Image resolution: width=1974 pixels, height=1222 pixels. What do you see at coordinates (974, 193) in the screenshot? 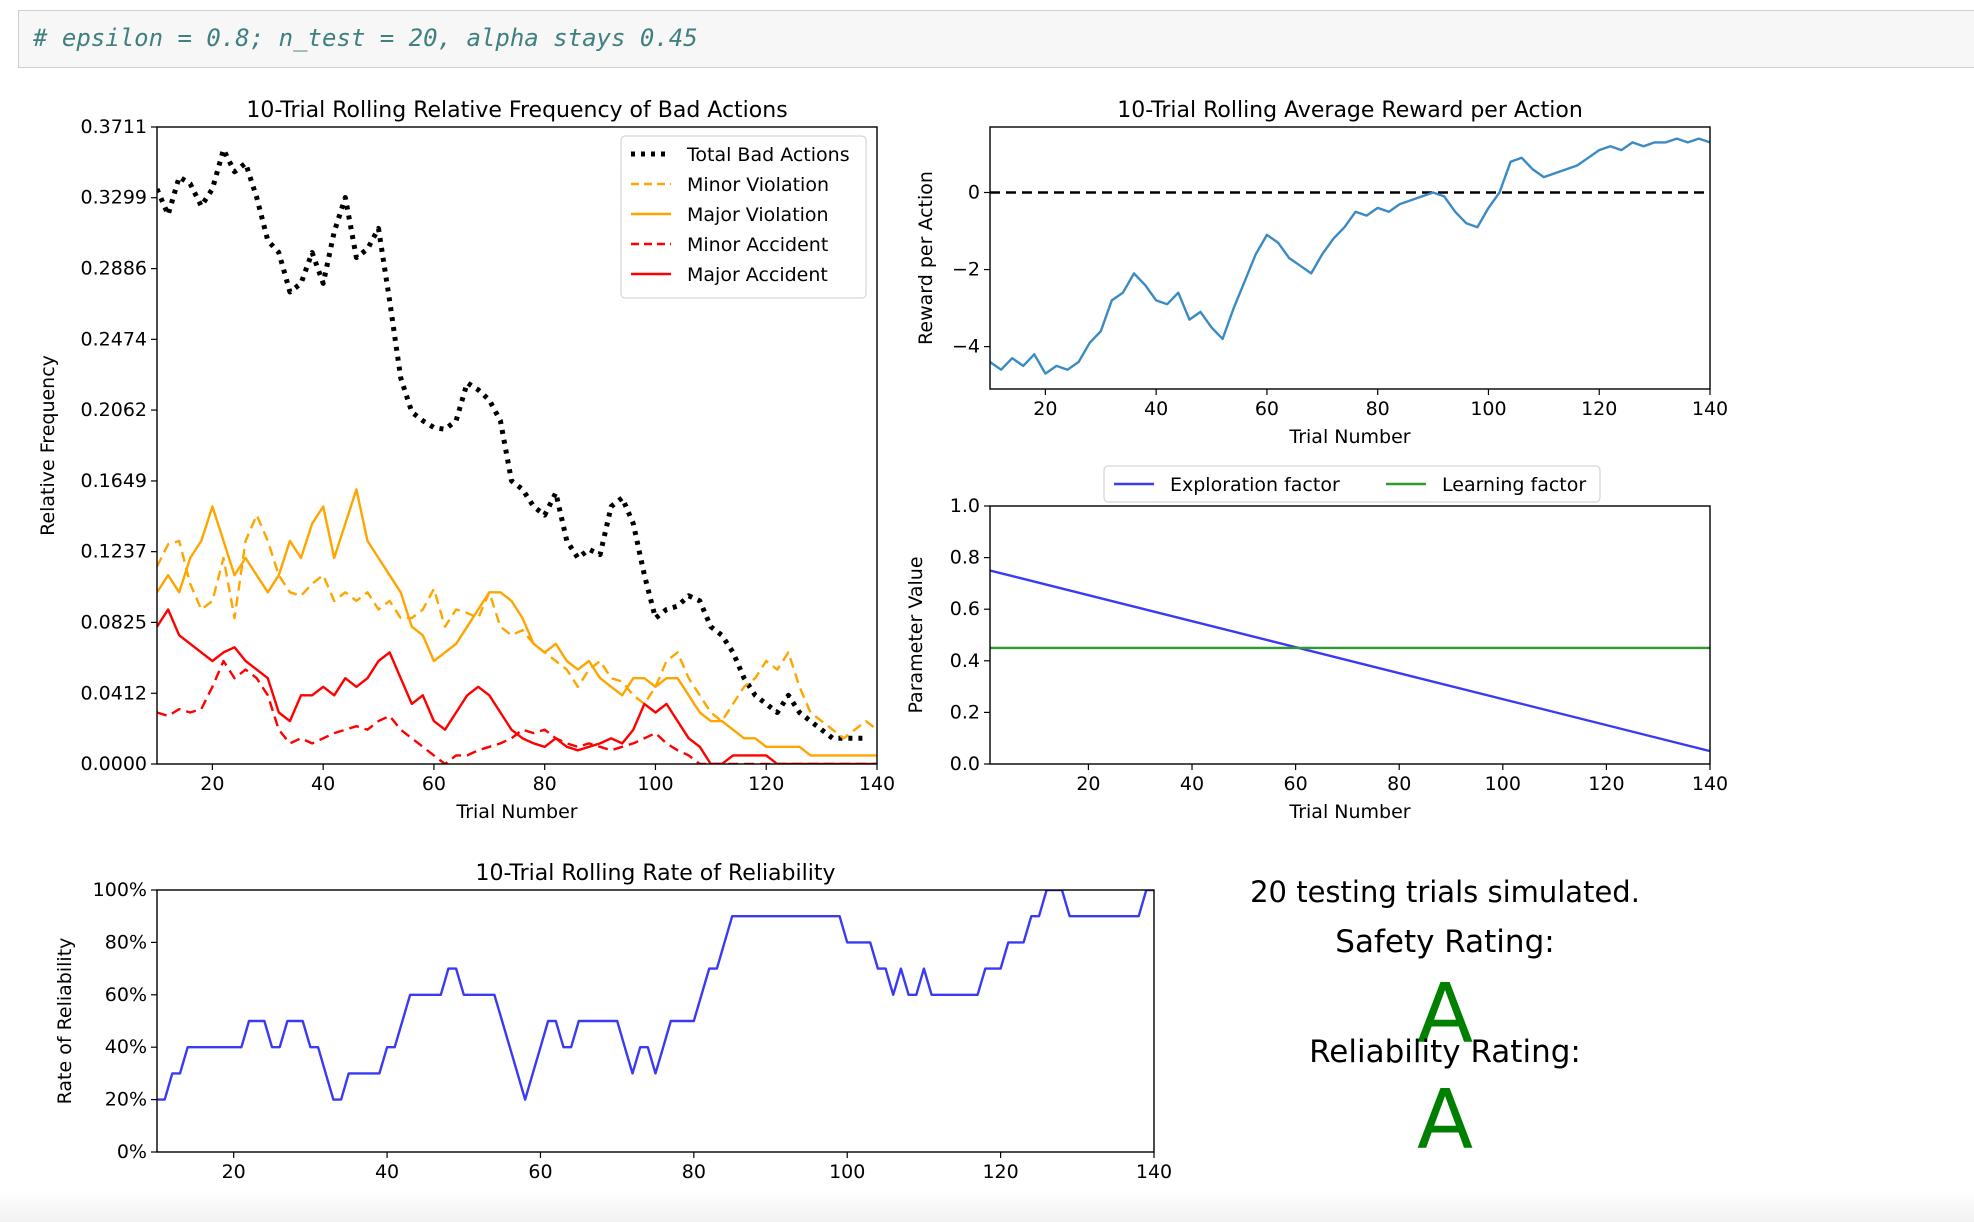
I see `y-tick-label: 0` at bounding box center [974, 193].